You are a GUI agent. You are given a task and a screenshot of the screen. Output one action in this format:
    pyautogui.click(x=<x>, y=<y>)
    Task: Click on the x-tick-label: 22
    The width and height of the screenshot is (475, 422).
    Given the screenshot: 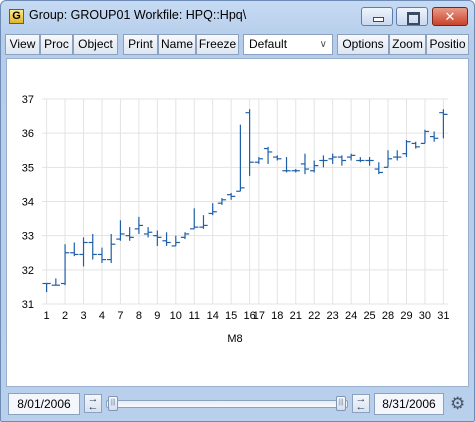 What is the action you would take?
    pyautogui.click(x=314, y=316)
    